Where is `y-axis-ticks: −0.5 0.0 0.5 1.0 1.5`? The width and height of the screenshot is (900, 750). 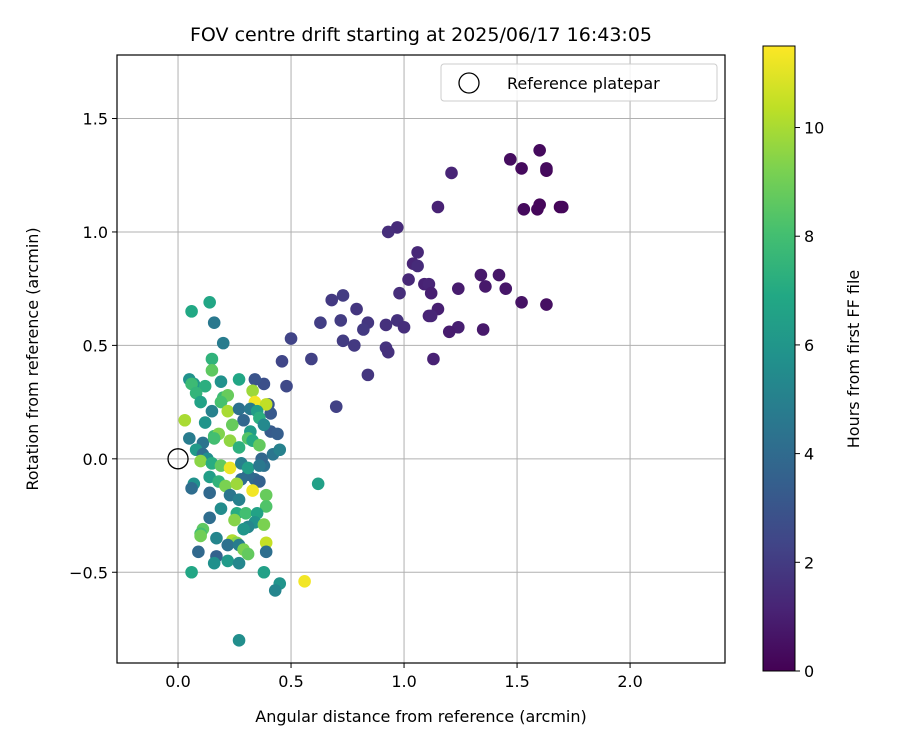
y-axis-ticks: −0.5 0.0 0.5 1.0 1.5 is located at coordinates (93, 346).